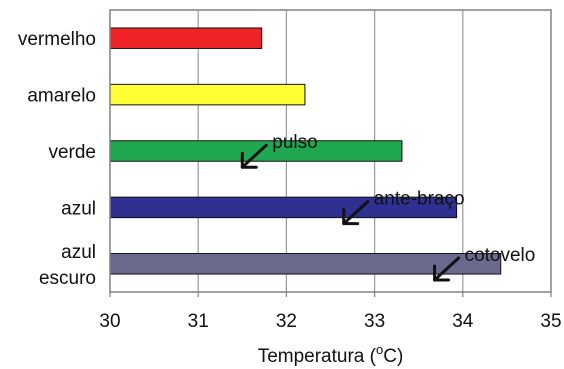 This screenshot has width=564, height=369. Describe the element at coordinates (186, 38) in the screenshot. I see `bar-vermelho` at that location.